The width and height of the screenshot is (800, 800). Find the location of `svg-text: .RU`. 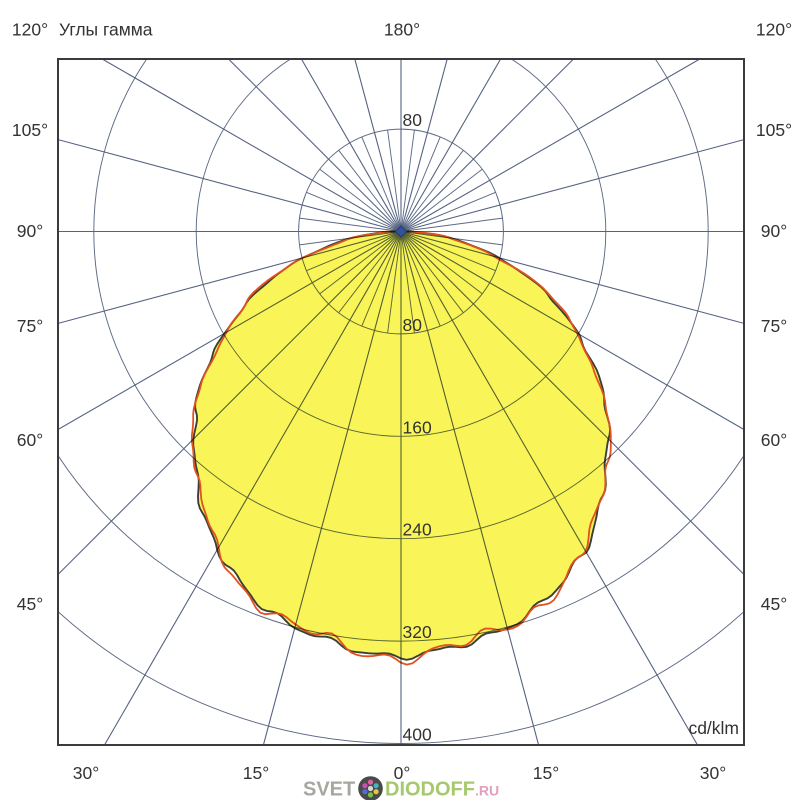

svg-text: .RU is located at coordinates (487, 791).